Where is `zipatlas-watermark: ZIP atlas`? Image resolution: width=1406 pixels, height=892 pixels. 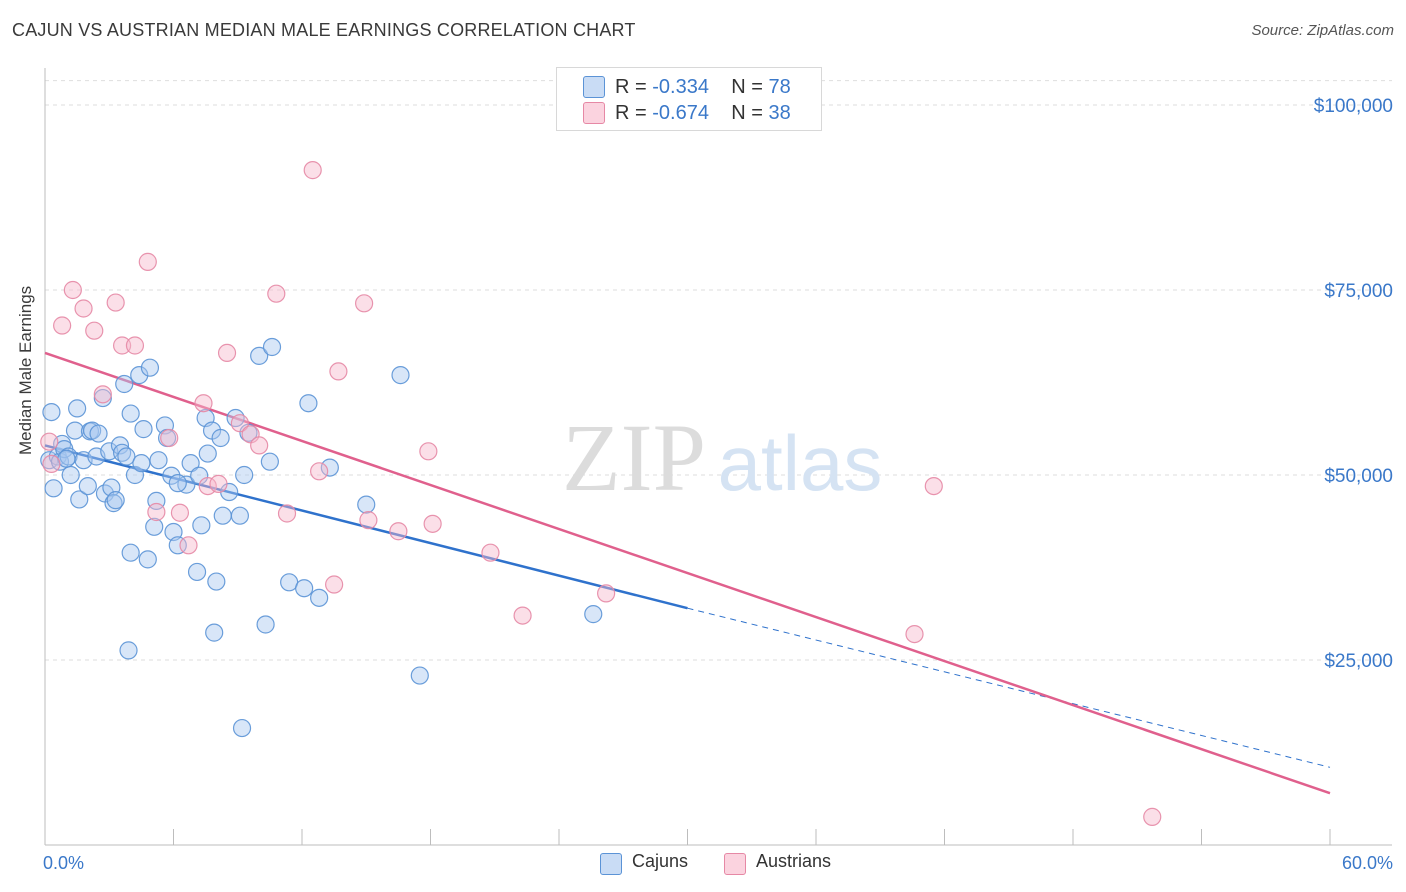
zipatlas-watermark: ZIP atlas is located at coordinates (722, 457).